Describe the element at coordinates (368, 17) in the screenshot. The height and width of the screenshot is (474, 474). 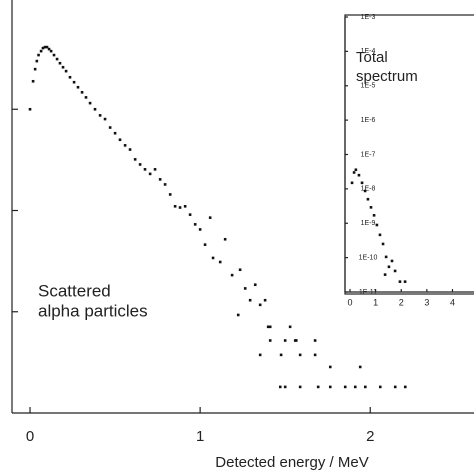
I see `y-tick-label: 1E-3` at that location.